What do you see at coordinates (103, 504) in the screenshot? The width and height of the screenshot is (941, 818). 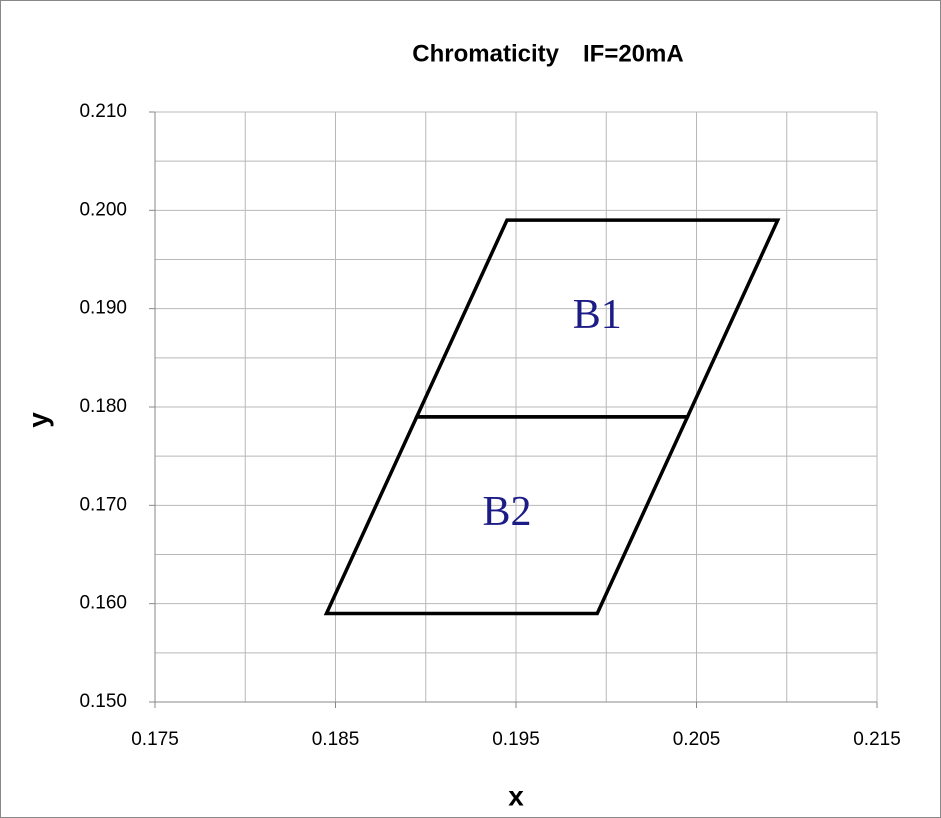 I see `y-tick-label: 0.170` at bounding box center [103, 504].